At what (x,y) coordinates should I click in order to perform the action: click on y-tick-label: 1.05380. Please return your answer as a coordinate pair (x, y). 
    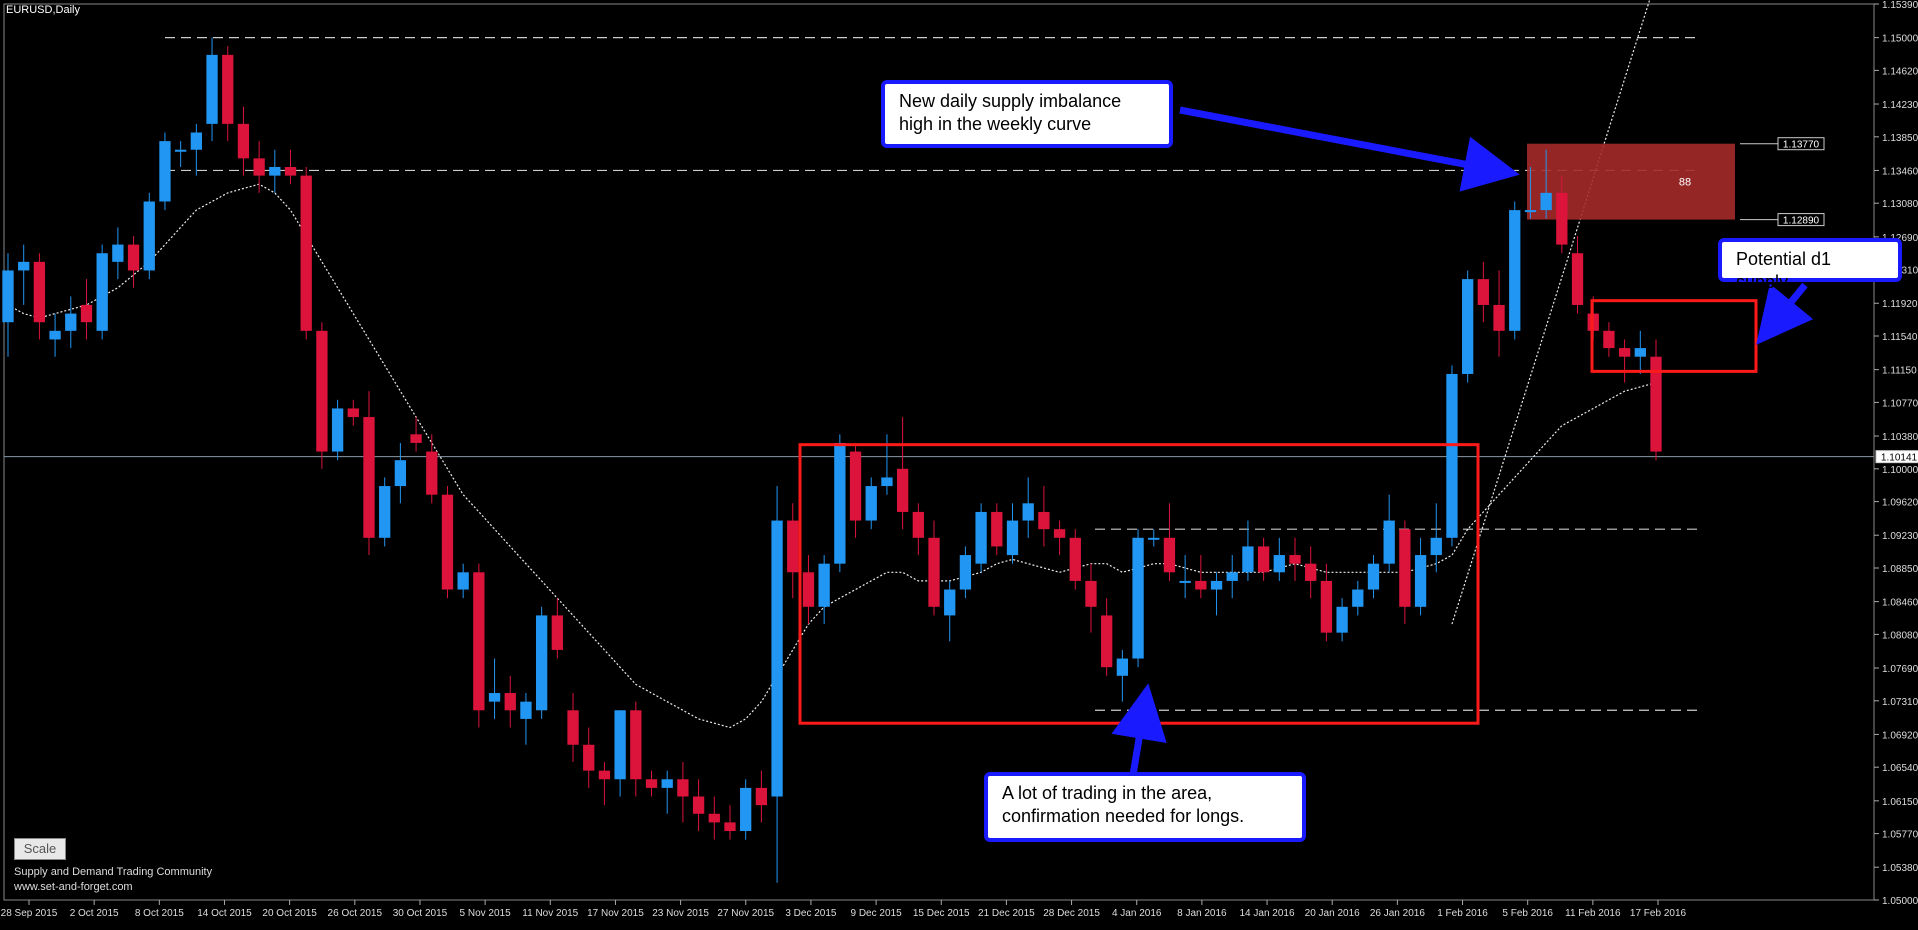
    Looking at the image, I should click on (1900, 868).